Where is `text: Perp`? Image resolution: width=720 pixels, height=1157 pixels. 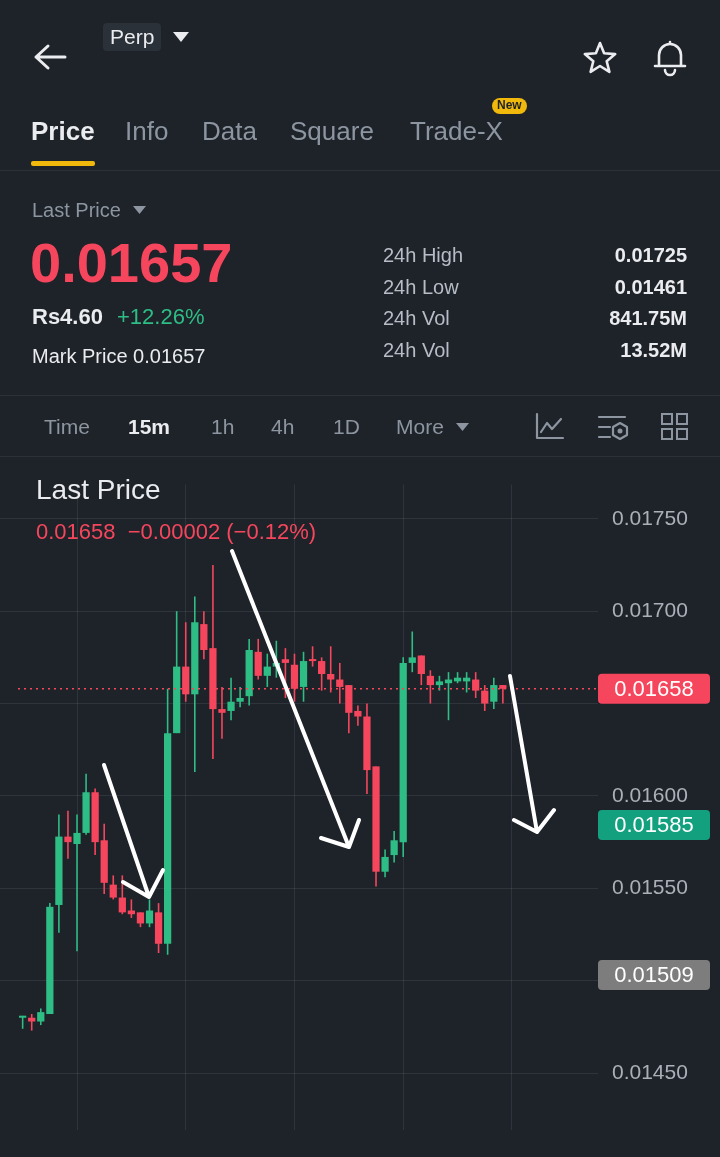 text: Perp is located at coordinates (132, 37).